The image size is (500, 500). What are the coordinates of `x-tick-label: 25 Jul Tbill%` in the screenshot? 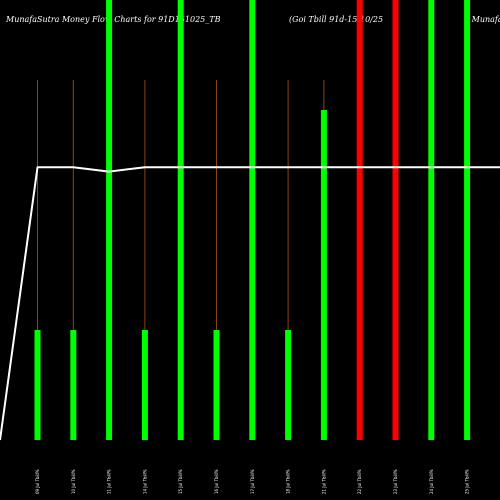 It's located at (467, 481).